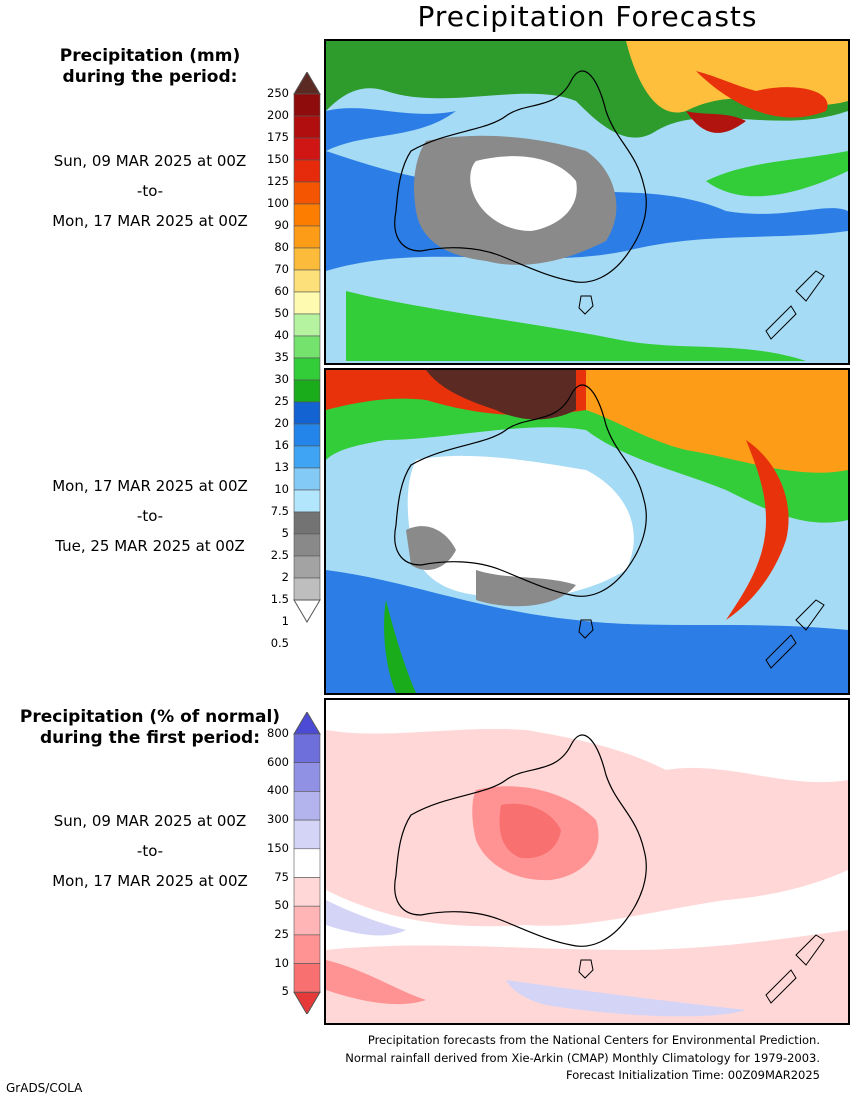 The width and height of the screenshot is (850, 1100). I want to click on period3-end: Mon, 17 MAR 2025 at 00Z, so click(150, 881).